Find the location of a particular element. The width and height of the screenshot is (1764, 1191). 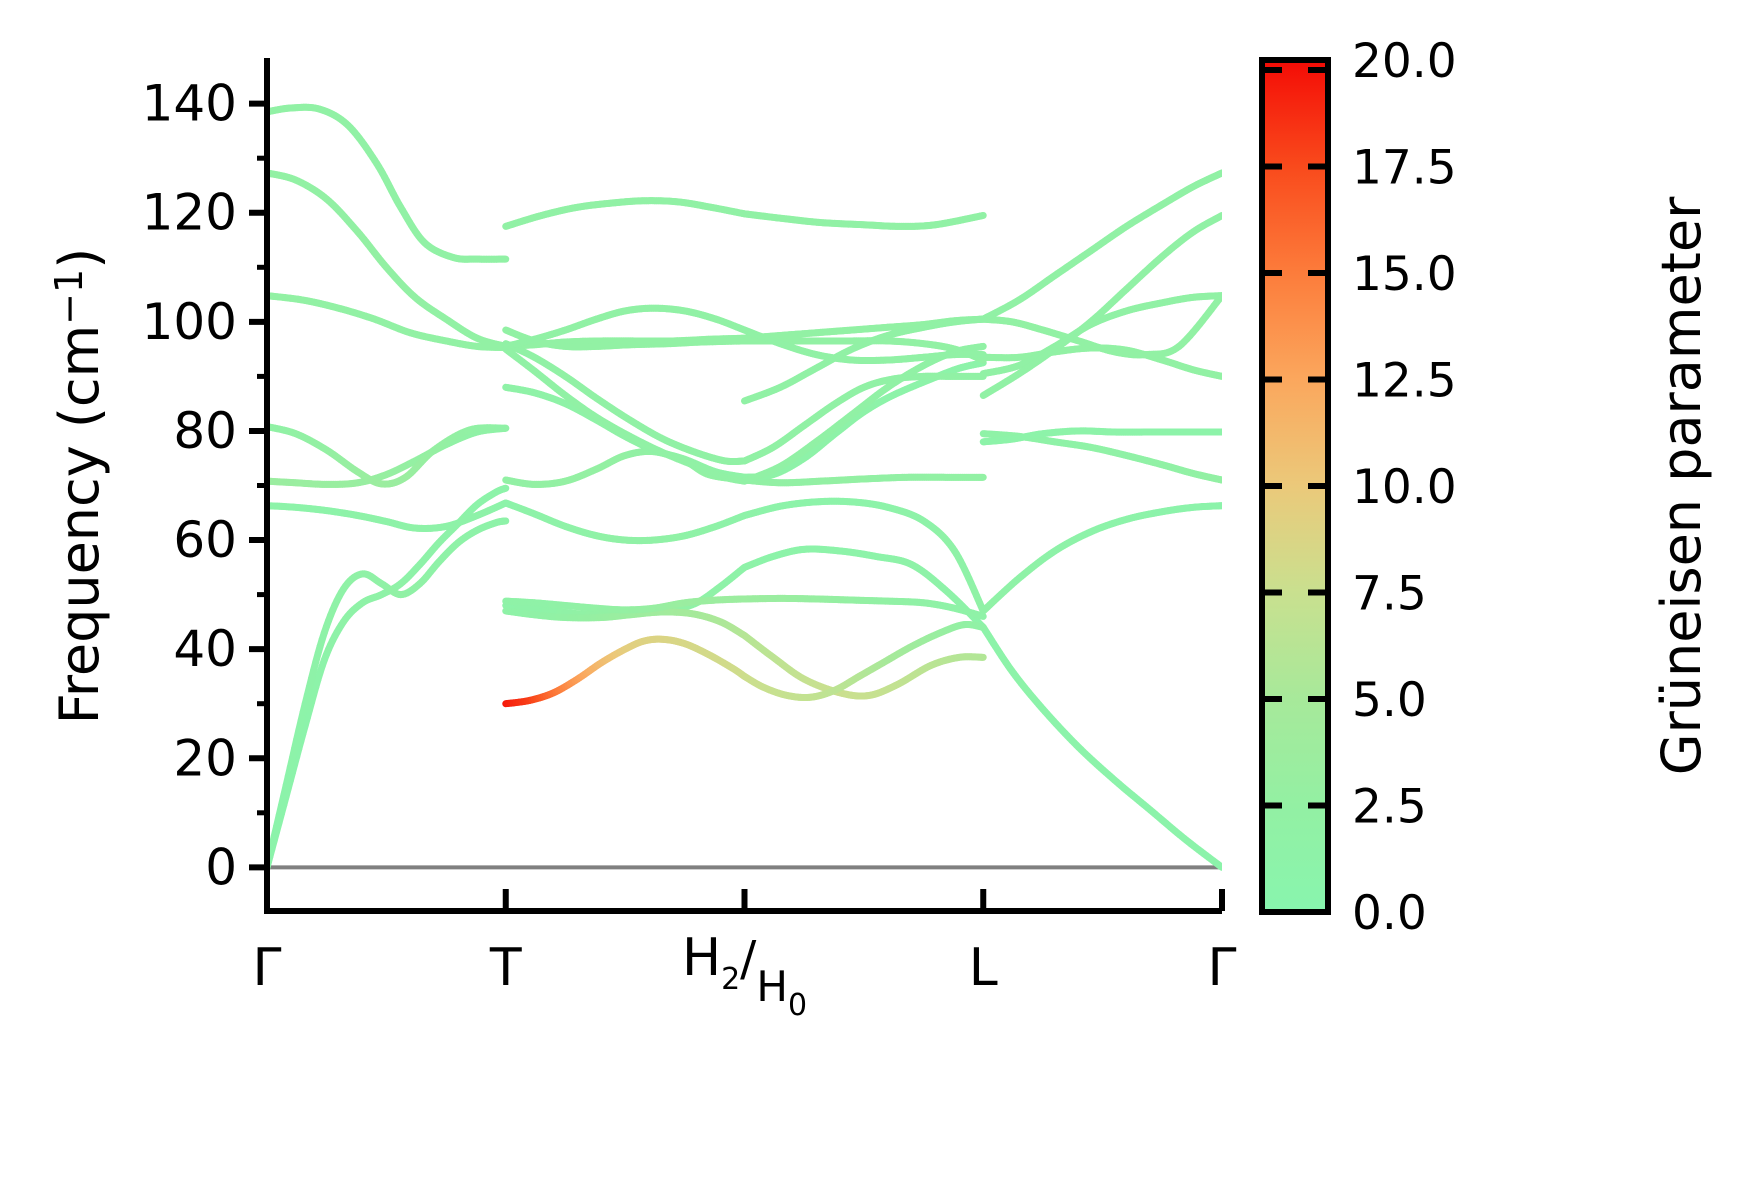

y-tick-label: 140 is located at coordinates (189, 104).